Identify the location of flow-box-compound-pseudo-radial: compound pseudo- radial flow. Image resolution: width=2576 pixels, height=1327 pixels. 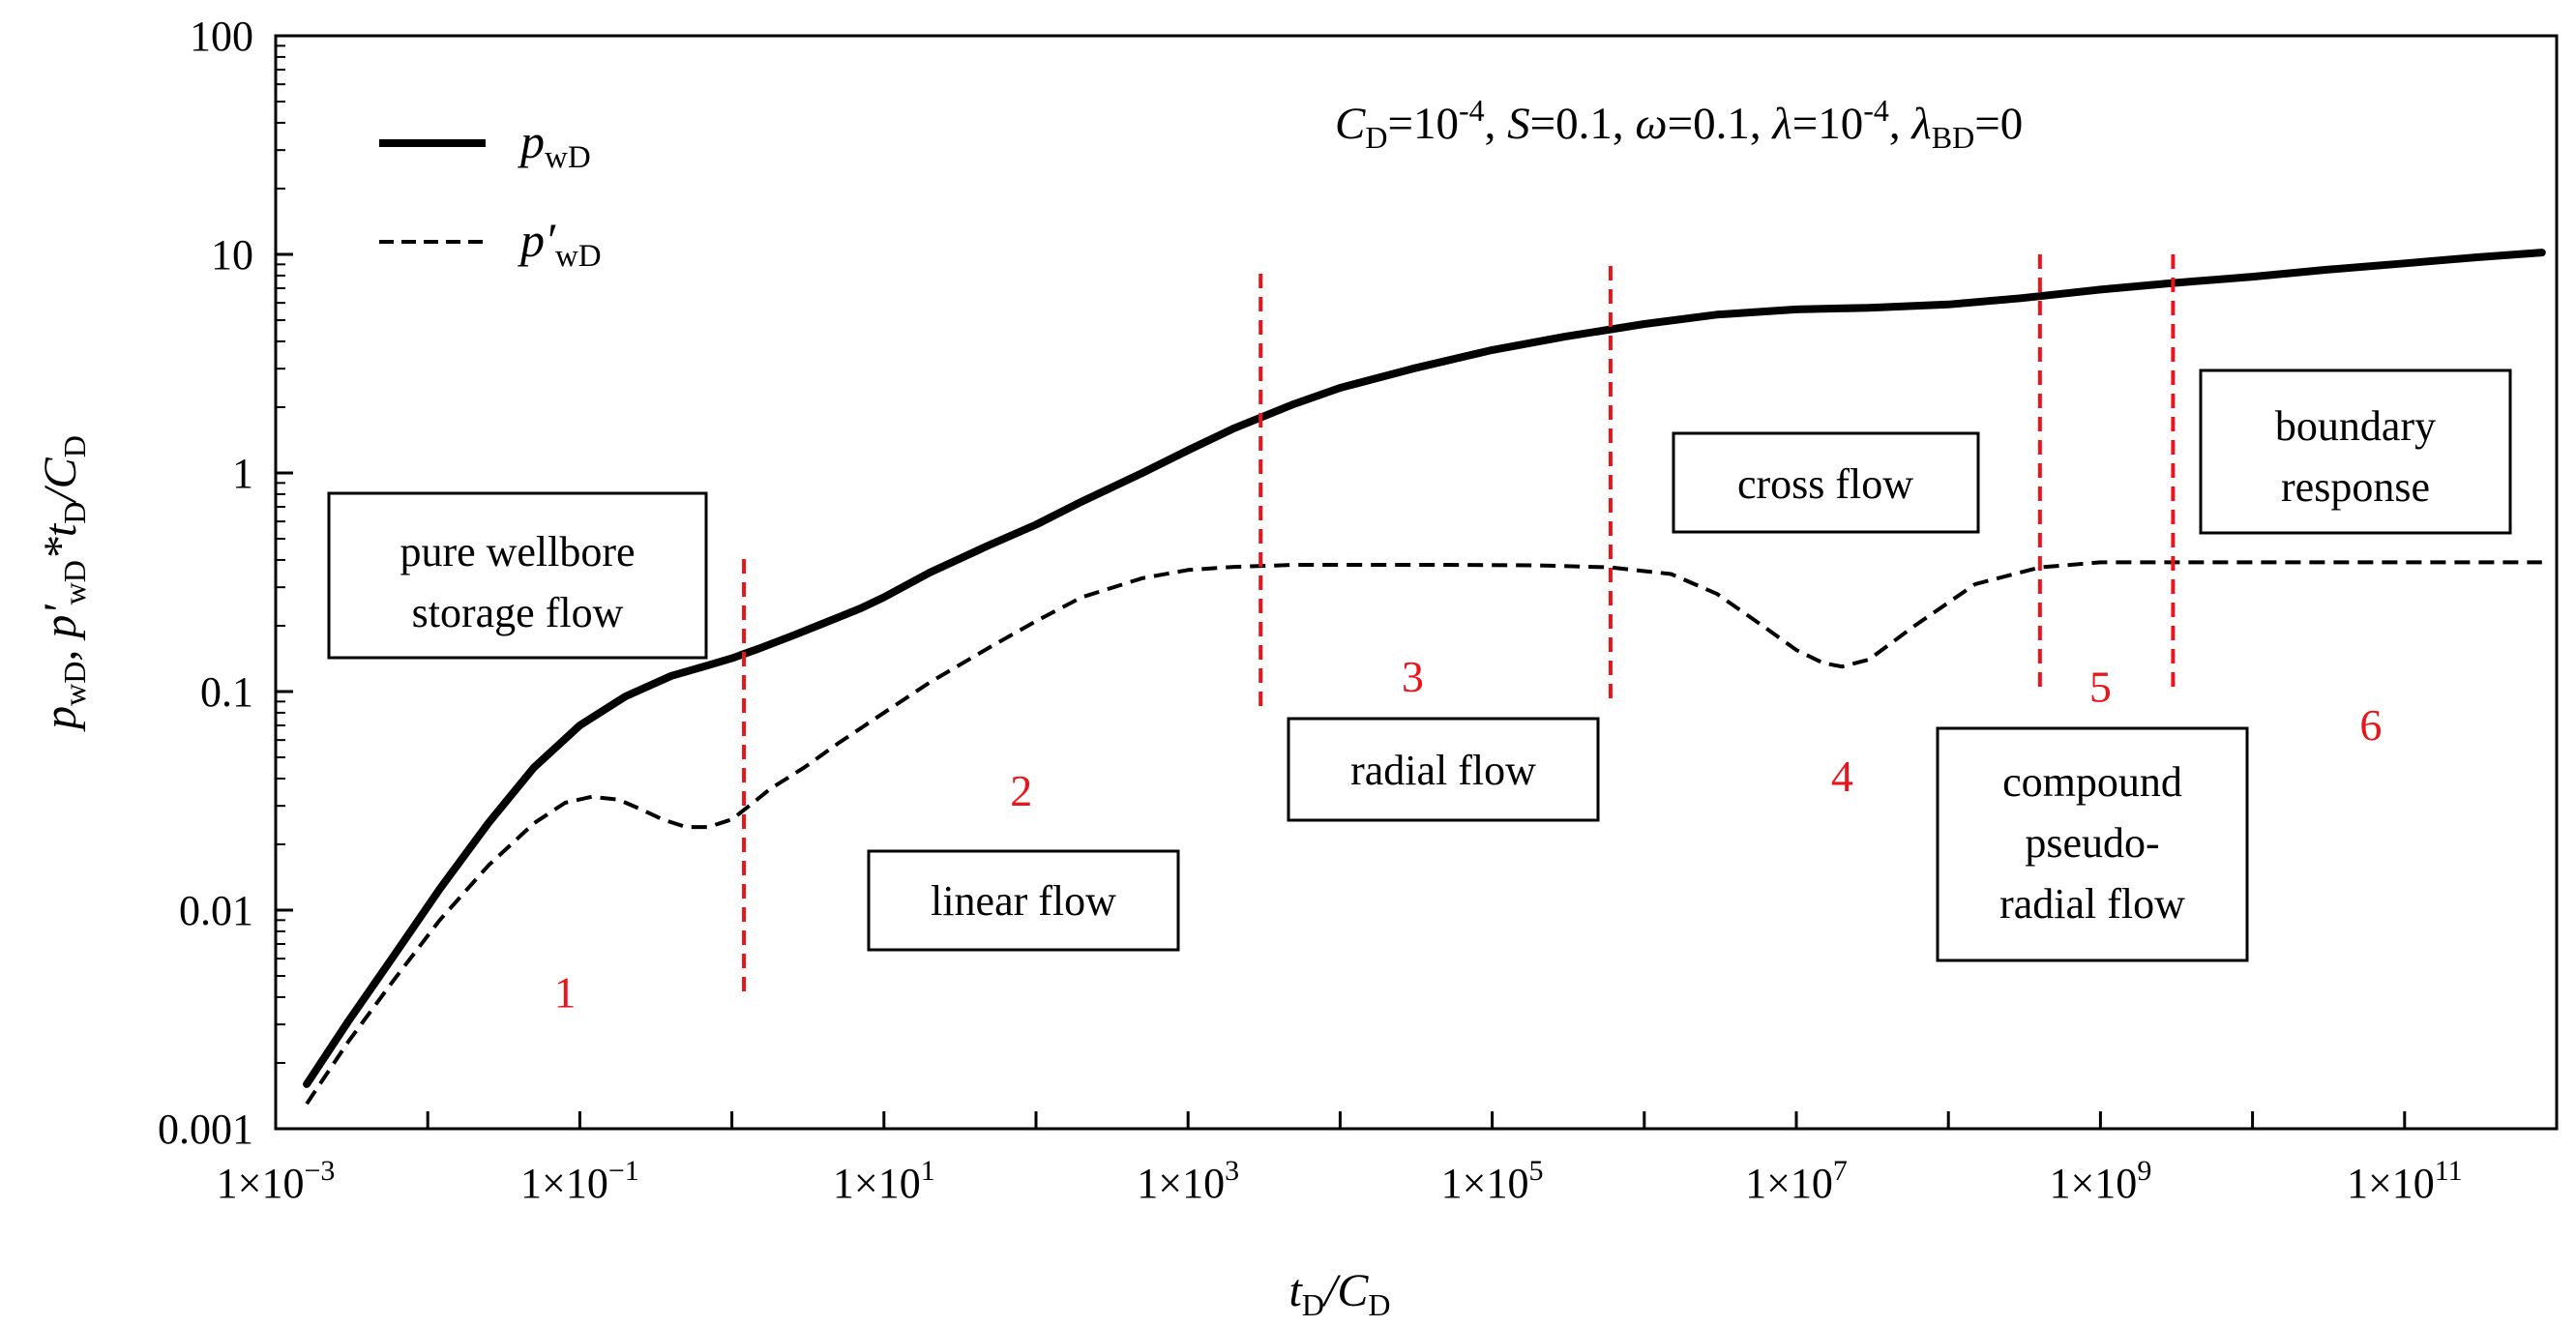
(2092, 844).